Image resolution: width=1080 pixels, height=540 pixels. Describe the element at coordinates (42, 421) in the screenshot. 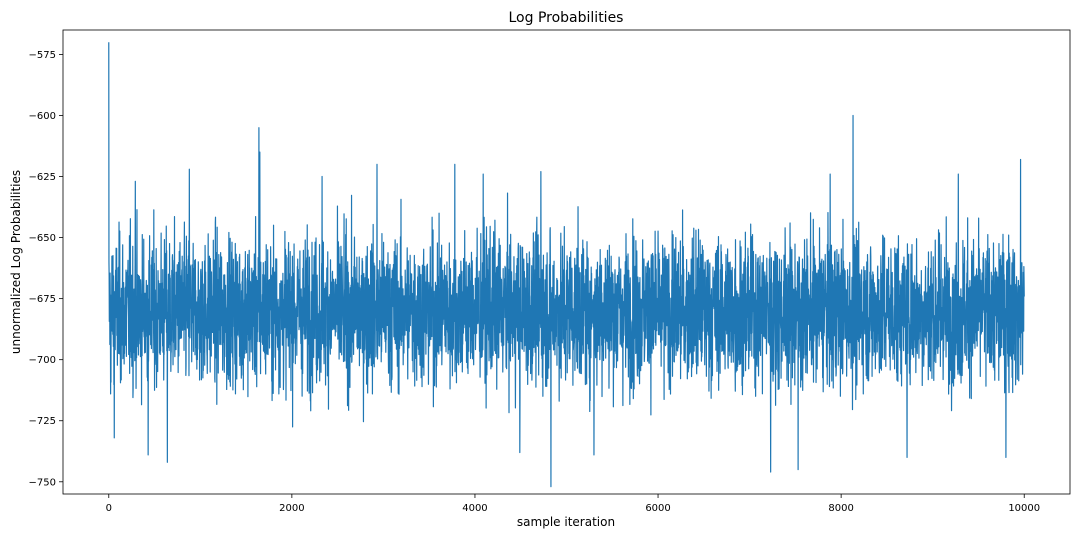

I see `y-tick-label: −725` at that location.